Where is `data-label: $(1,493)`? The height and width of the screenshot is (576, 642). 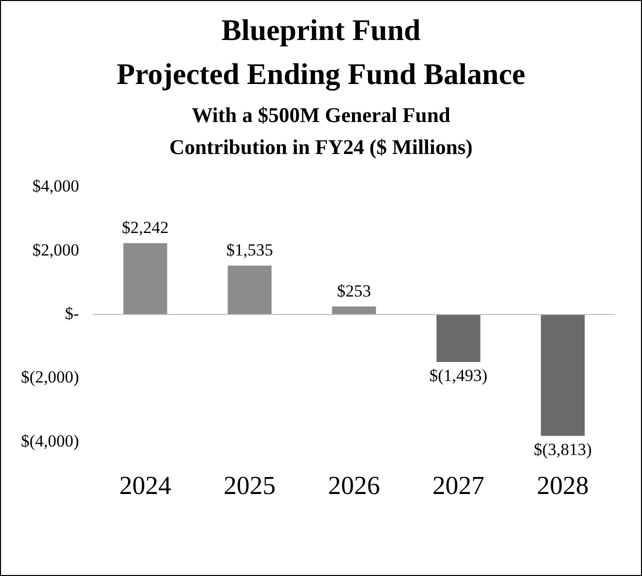
data-label: $(1,493) is located at coordinates (458, 375).